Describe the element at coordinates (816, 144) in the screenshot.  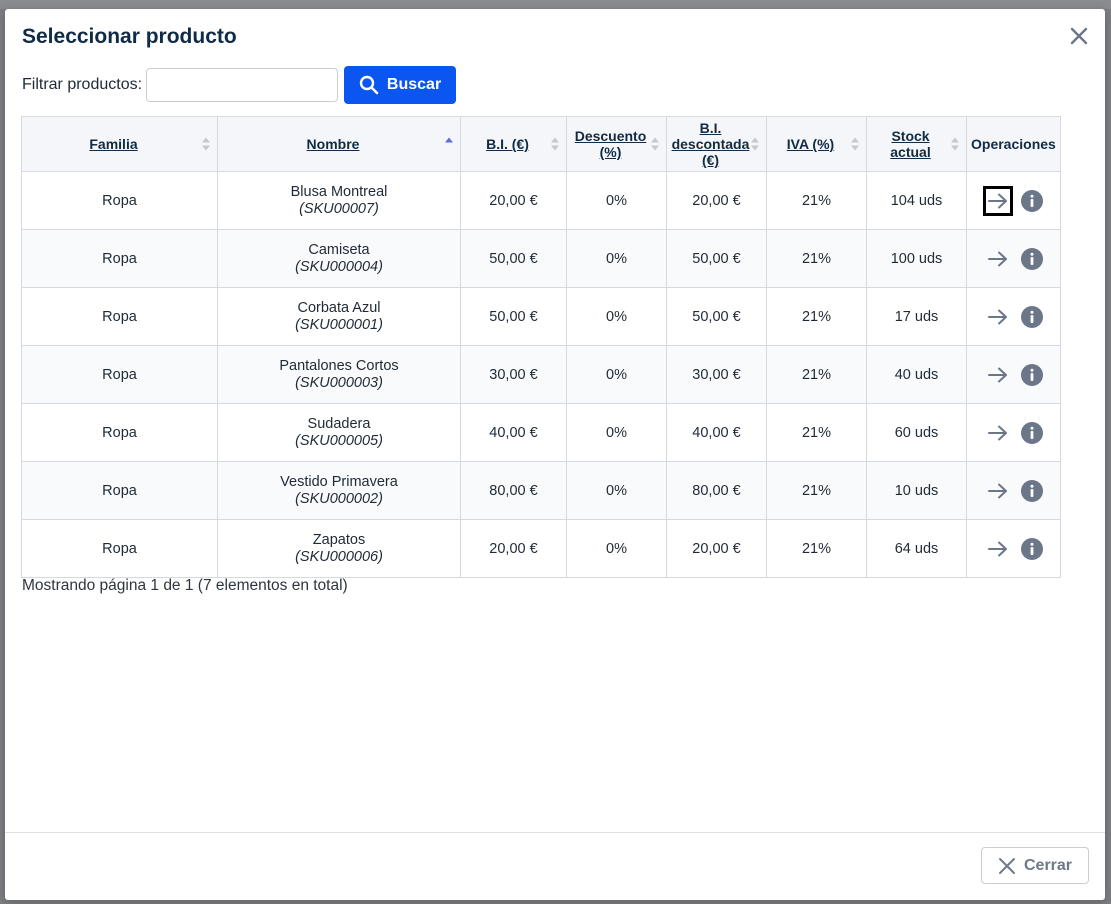
I see `column-header-iva: IVA (%)` at that location.